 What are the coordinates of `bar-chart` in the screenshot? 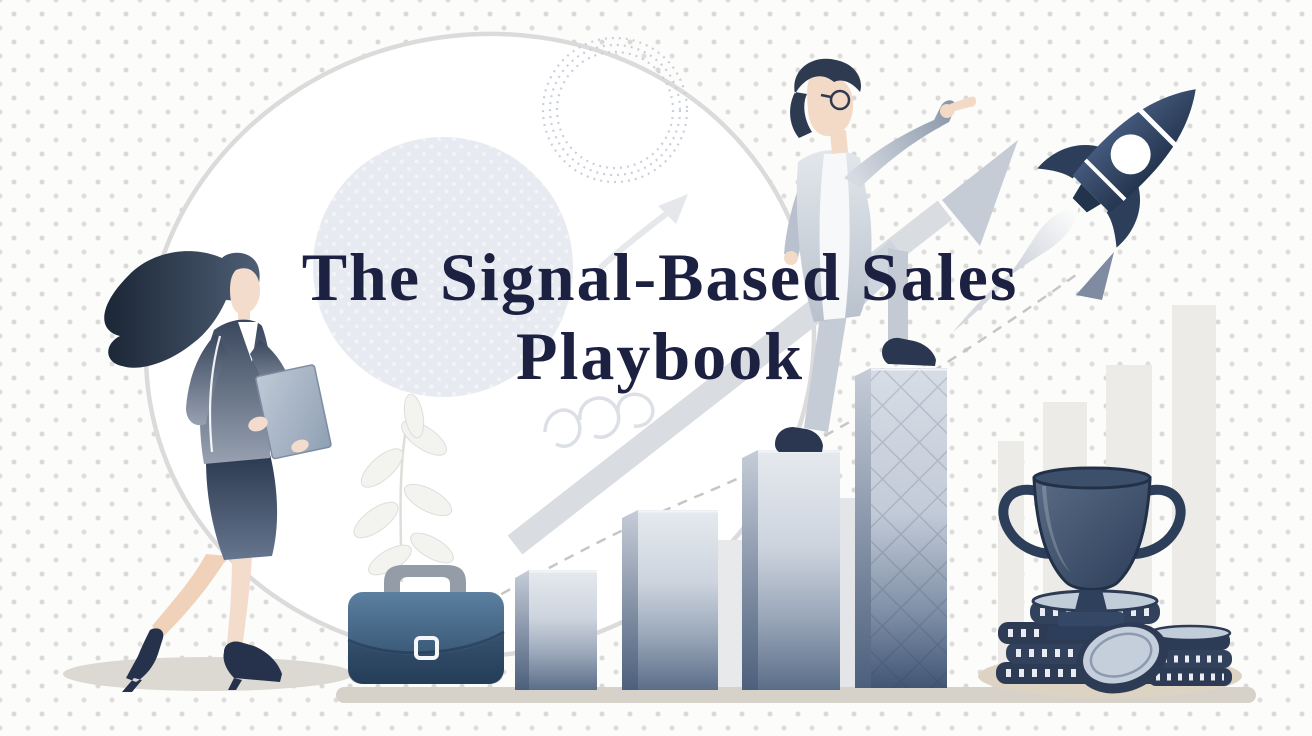 It's located at (731, 529).